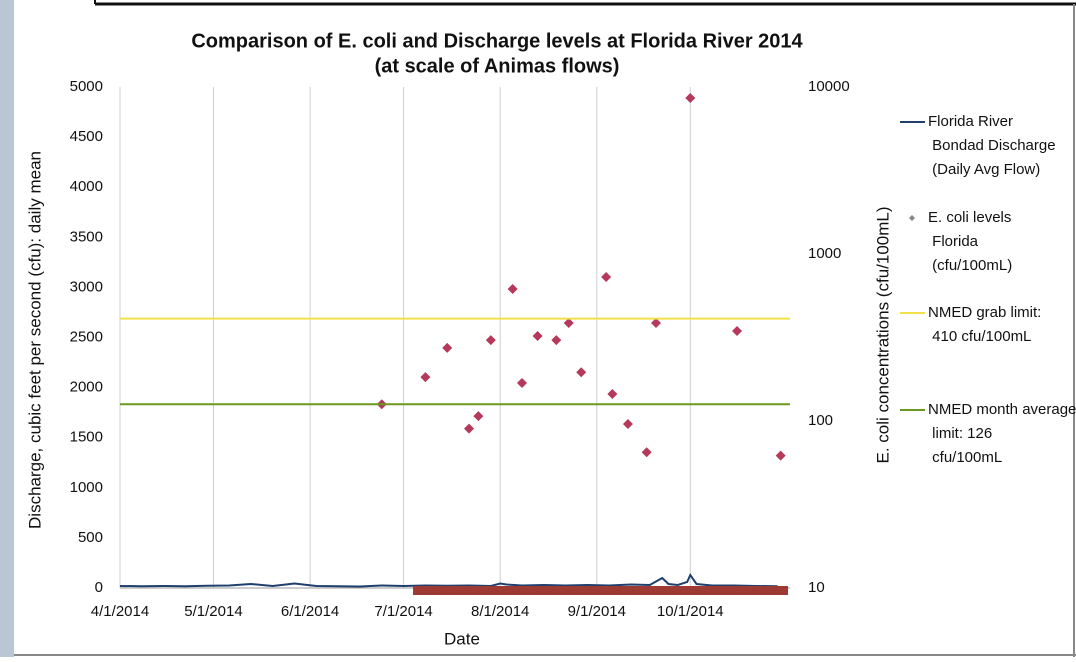  I want to click on legend-label: E. coli levels Florida (cfu/100mL), so click(970, 241).